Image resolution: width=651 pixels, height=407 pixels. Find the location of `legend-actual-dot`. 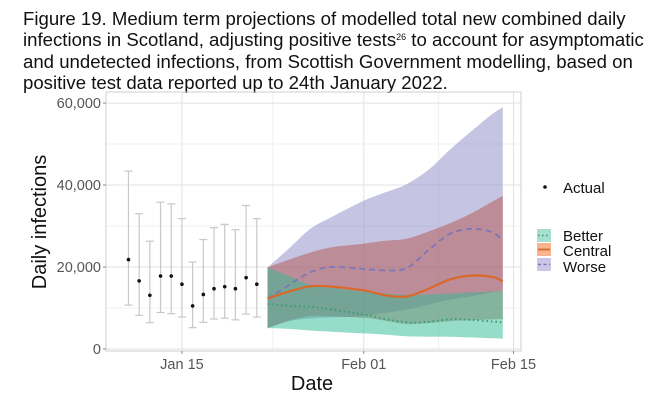

legend-actual-dot is located at coordinates (545, 187).